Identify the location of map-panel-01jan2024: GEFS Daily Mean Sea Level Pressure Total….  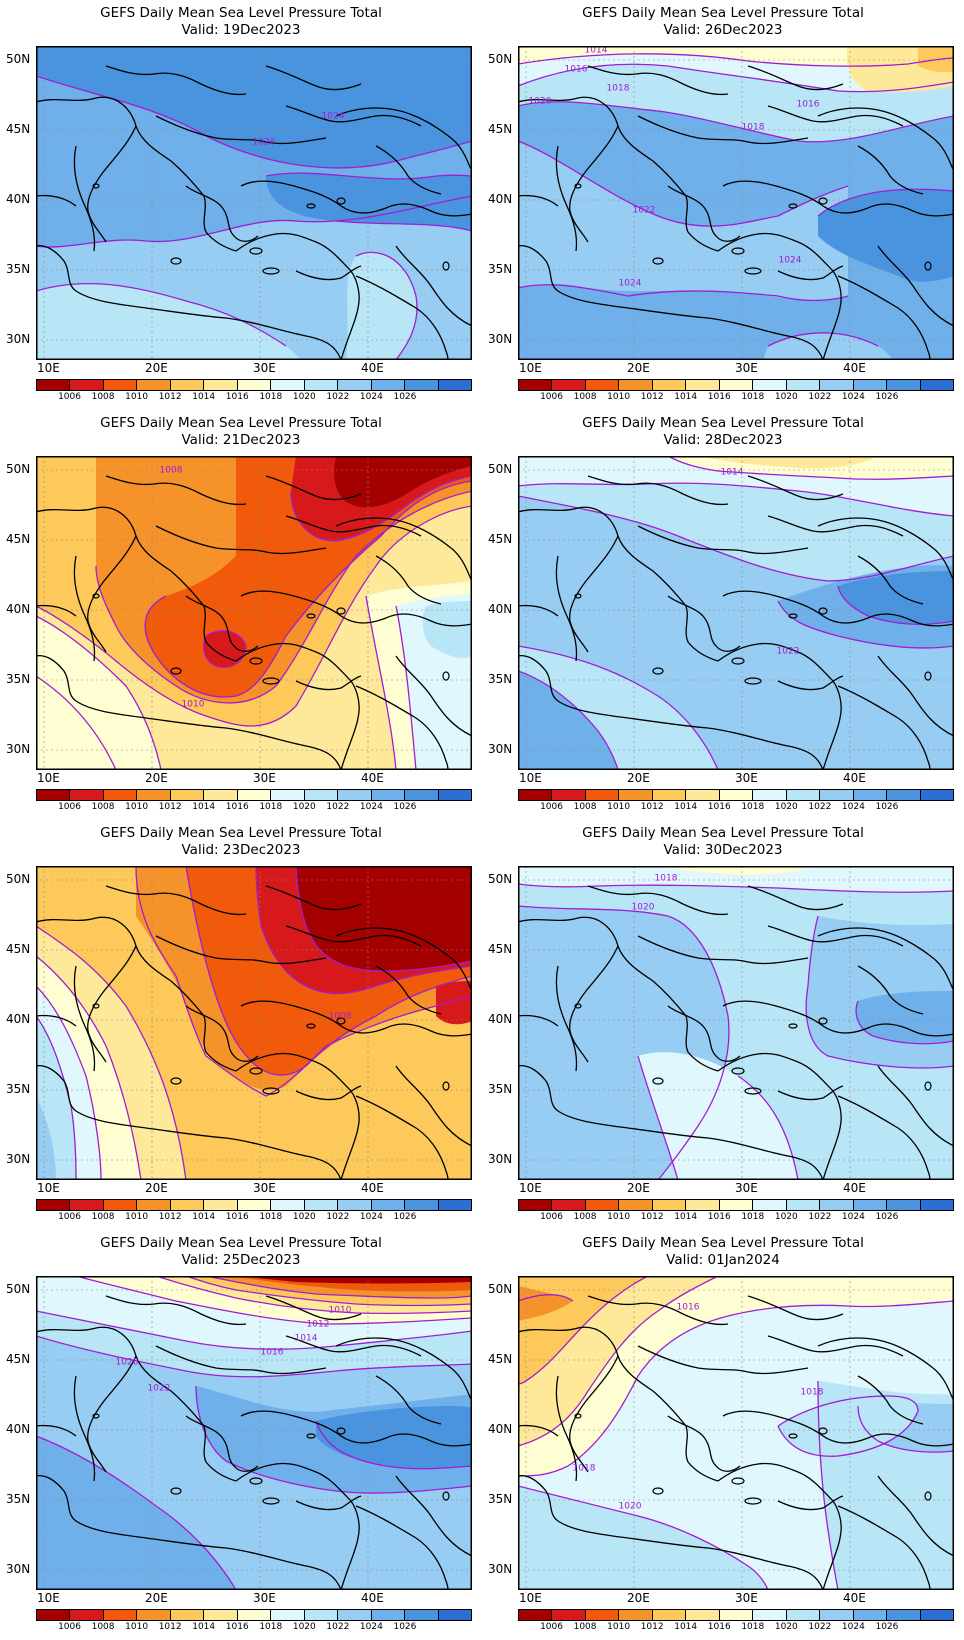
(723, 1435).